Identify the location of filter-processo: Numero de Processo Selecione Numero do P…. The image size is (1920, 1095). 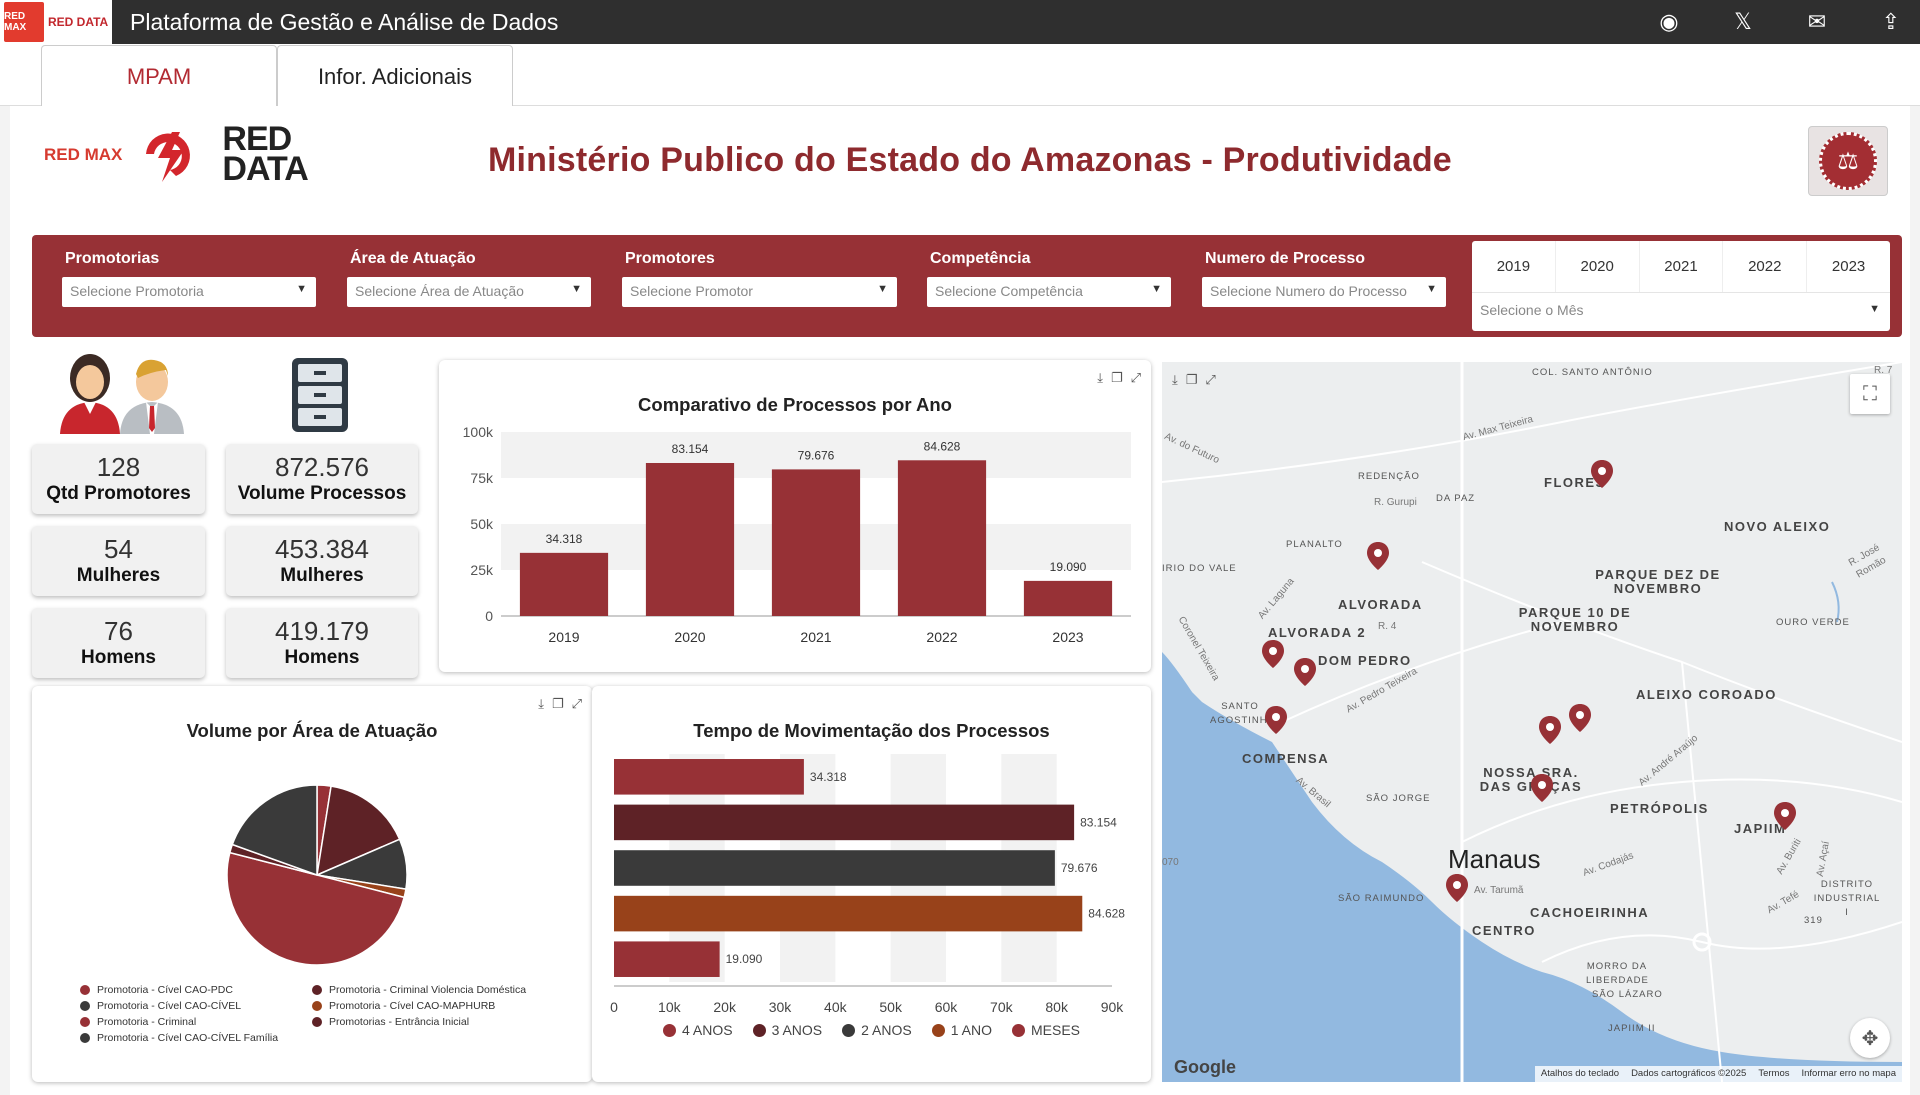
(1324, 278).